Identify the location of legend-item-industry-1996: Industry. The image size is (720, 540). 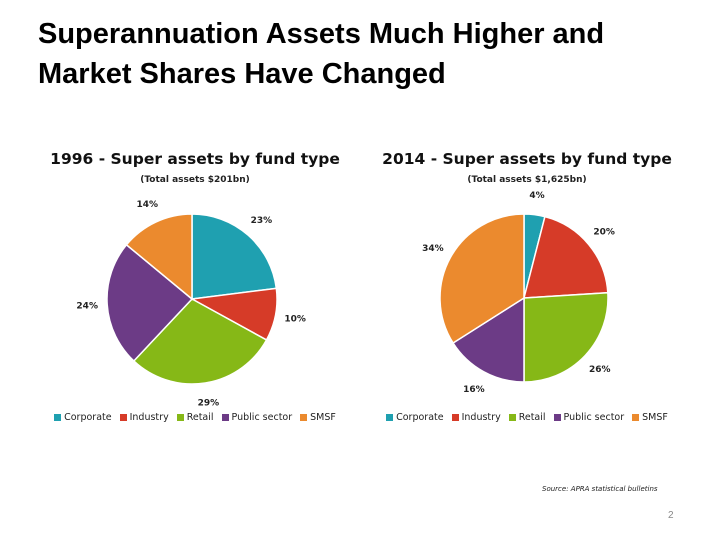
(144, 417).